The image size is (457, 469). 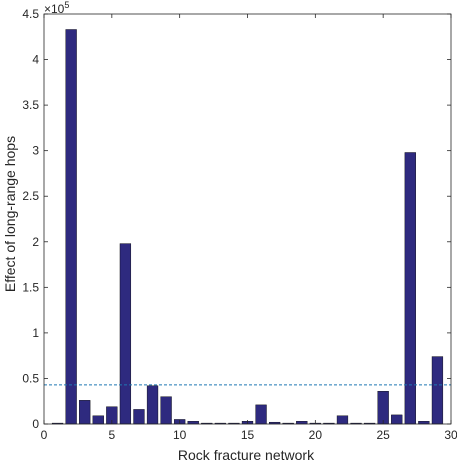 What do you see at coordinates (30, 378) in the screenshot?
I see `y-tick-label: 0.5` at bounding box center [30, 378].